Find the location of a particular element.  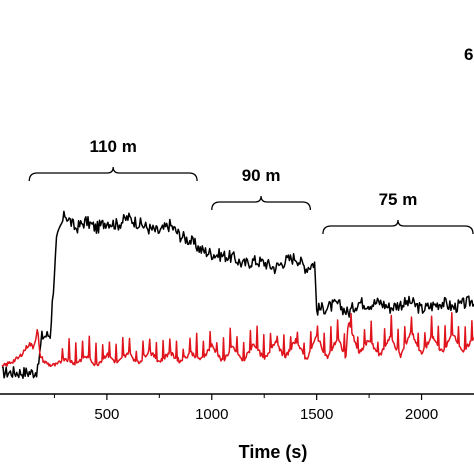

segment-label: 6 is located at coordinates (468, 54).